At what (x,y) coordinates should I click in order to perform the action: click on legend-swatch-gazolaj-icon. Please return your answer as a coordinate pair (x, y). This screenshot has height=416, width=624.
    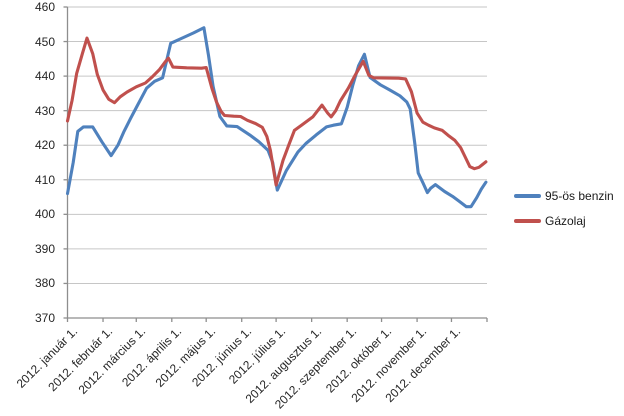
    Looking at the image, I should click on (527, 220).